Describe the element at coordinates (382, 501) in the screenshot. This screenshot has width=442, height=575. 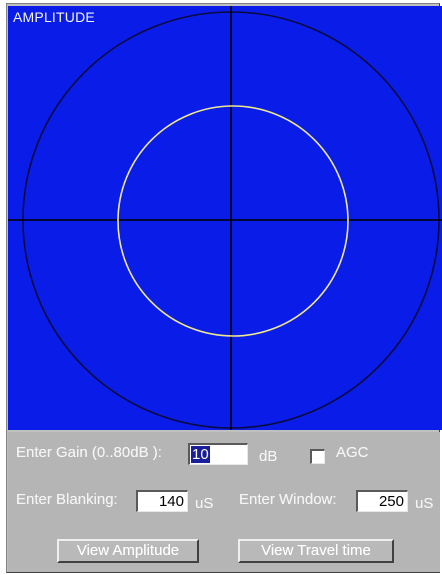
I see `window-input: 250` at that location.